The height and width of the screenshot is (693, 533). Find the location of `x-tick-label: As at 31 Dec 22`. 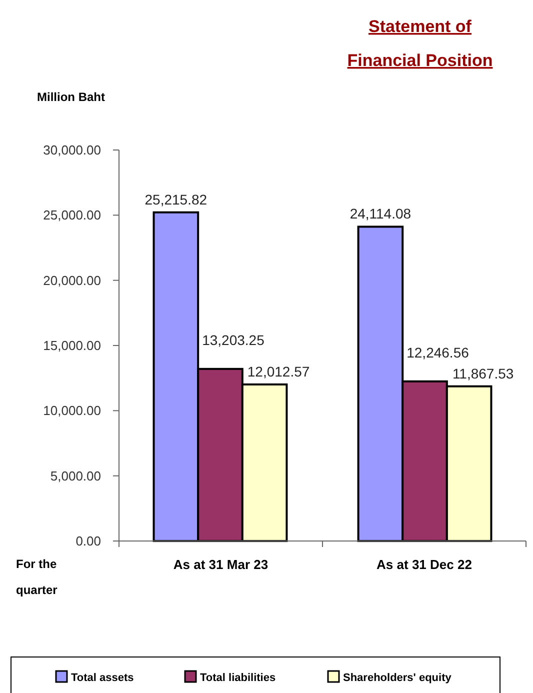

x-tick-label: As at 31 Dec 22 is located at coordinates (424, 564).